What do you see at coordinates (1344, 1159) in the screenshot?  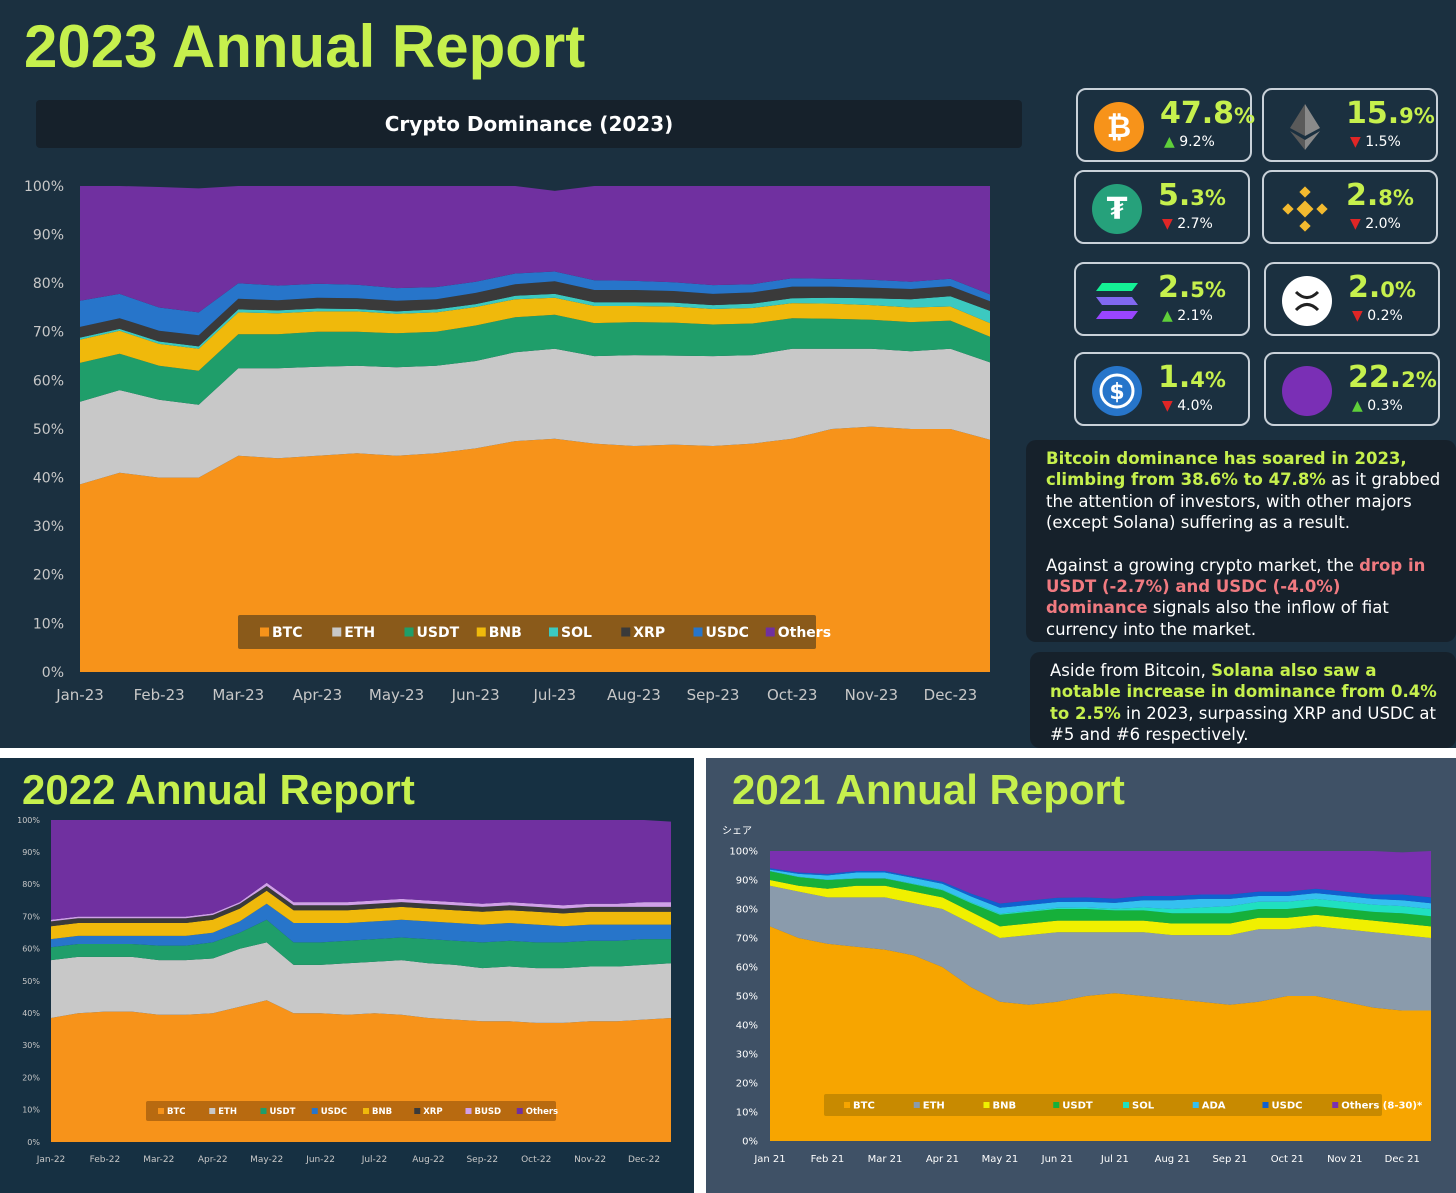 I see `chart-2021-x-tick: Nov 21` at bounding box center [1344, 1159].